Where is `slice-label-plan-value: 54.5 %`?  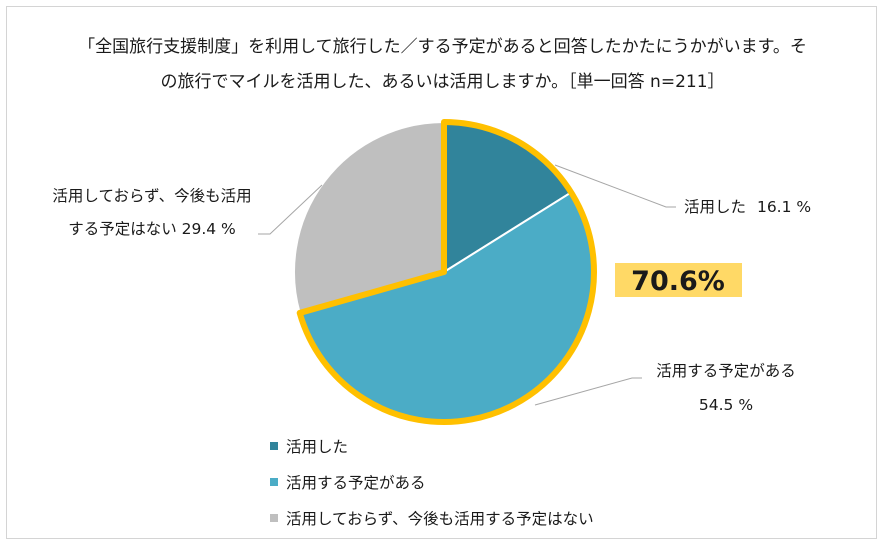 slice-label-plan-value: 54.5 % is located at coordinates (726, 405).